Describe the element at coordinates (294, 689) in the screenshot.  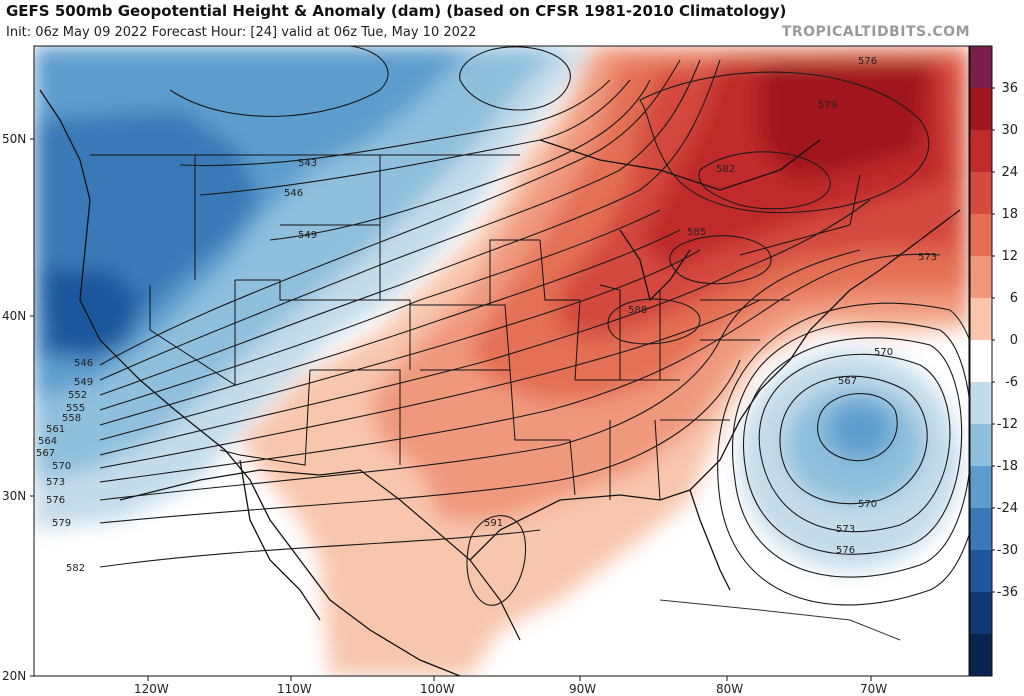
I see `lon-label: 110W` at that location.